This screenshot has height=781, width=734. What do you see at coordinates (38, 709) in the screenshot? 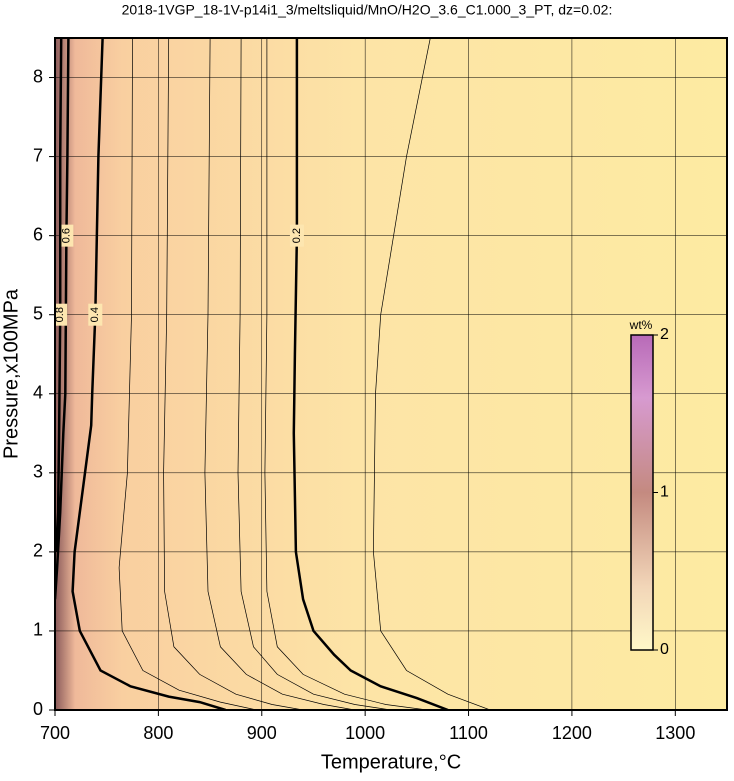
I see `y-tick-label: 0` at bounding box center [38, 709].